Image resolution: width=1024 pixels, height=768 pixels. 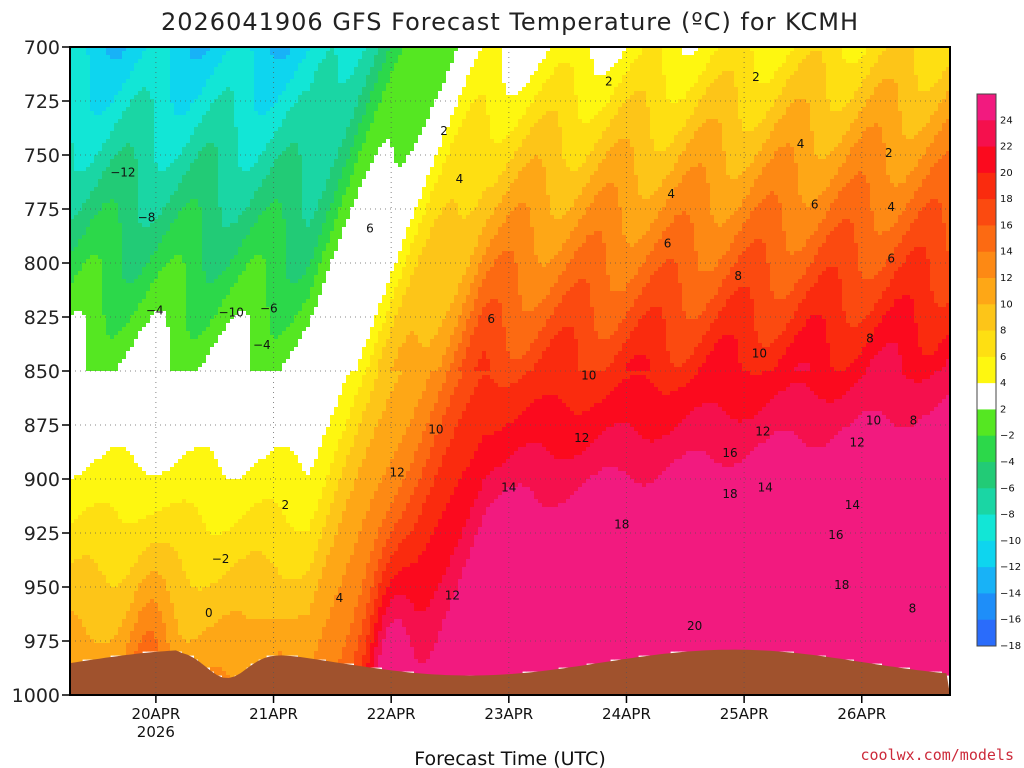 I want to click on contour-label: 2, so click(x=444, y=131).